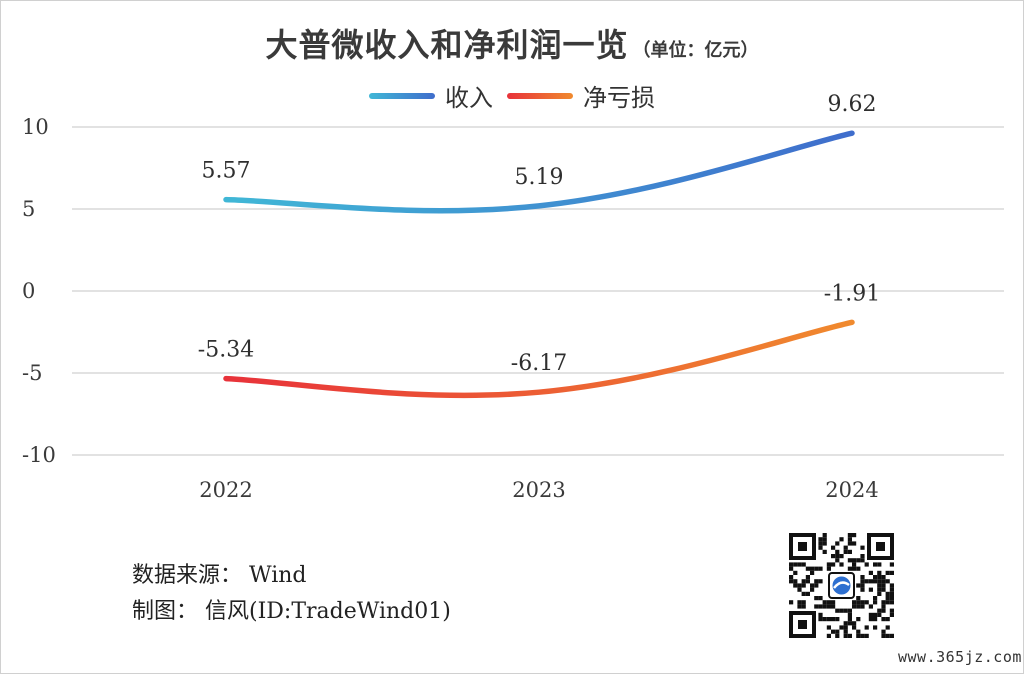 The height and width of the screenshot is (674, 1024). I want to click on qr-code-icon, so click(841, 585).